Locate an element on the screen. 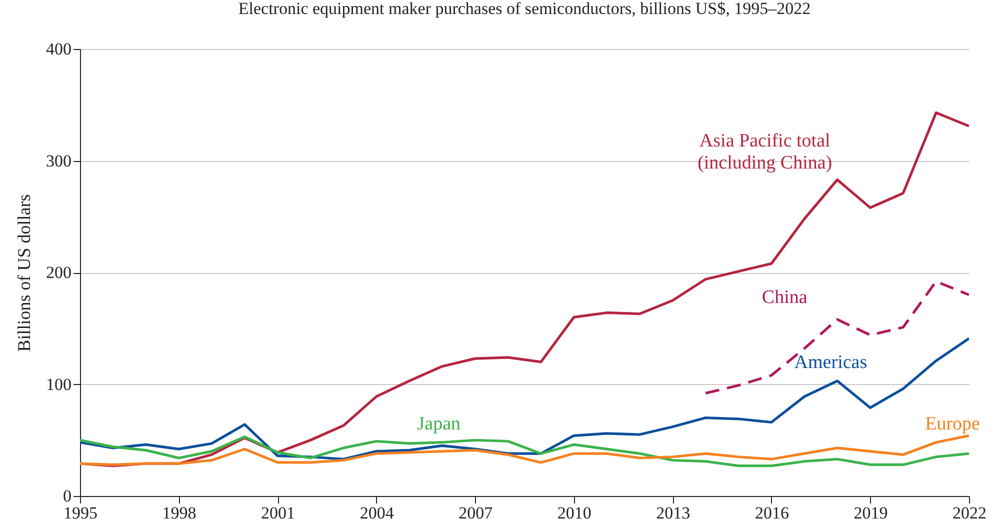 The image size is (997, 527). x-tick-label: 2022 is located at coordinates (969, 513).